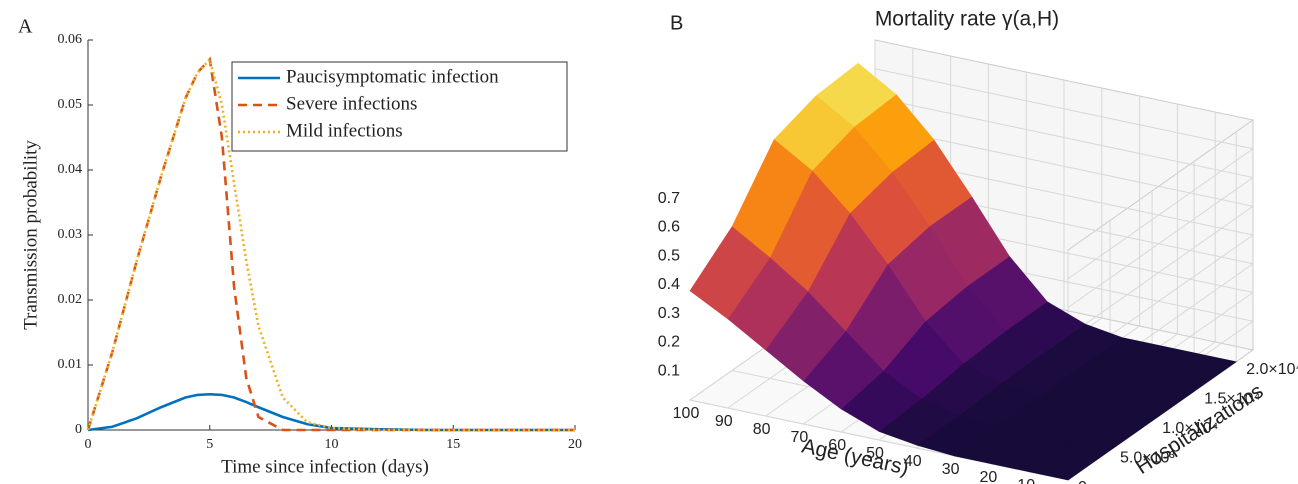 The width and height of the screenshot is (1298, 484). I want to click on z-tick-label: 0.6, so click(669, 227).